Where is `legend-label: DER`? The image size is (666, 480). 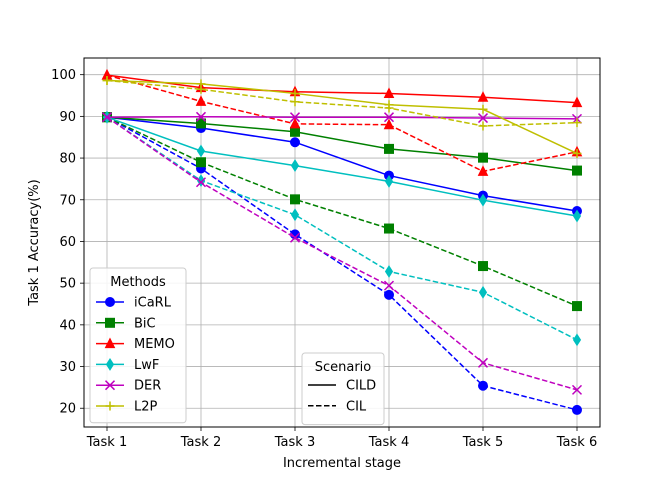 legend-label: DER is located at coordinates (147, 386).